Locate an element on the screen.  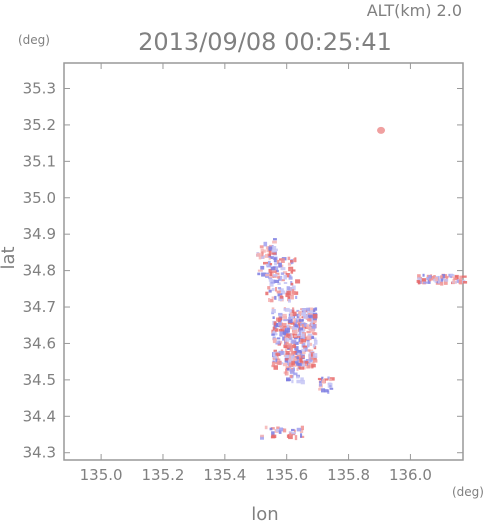
x-tick-label: 135.6 is located at coordinates (286, 475).